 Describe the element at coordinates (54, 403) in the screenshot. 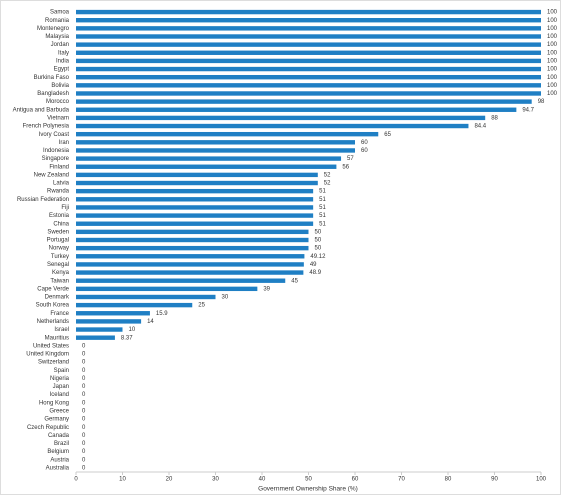

I see `y-tick-label: Hong Kong` at that location.